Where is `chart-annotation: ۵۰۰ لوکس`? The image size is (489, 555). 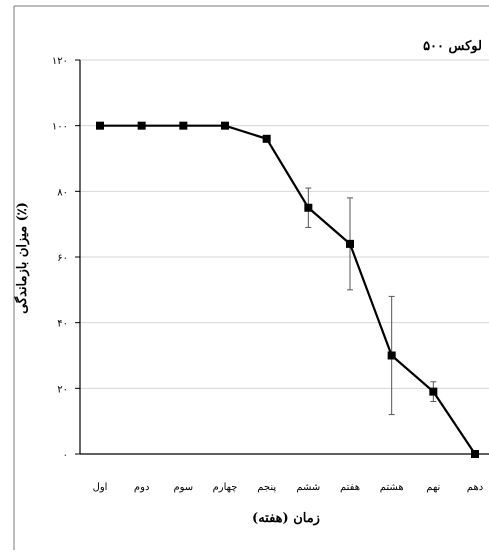
chart-annotation: ۵۰۰ لوکس is located at coordinates (452, 46).